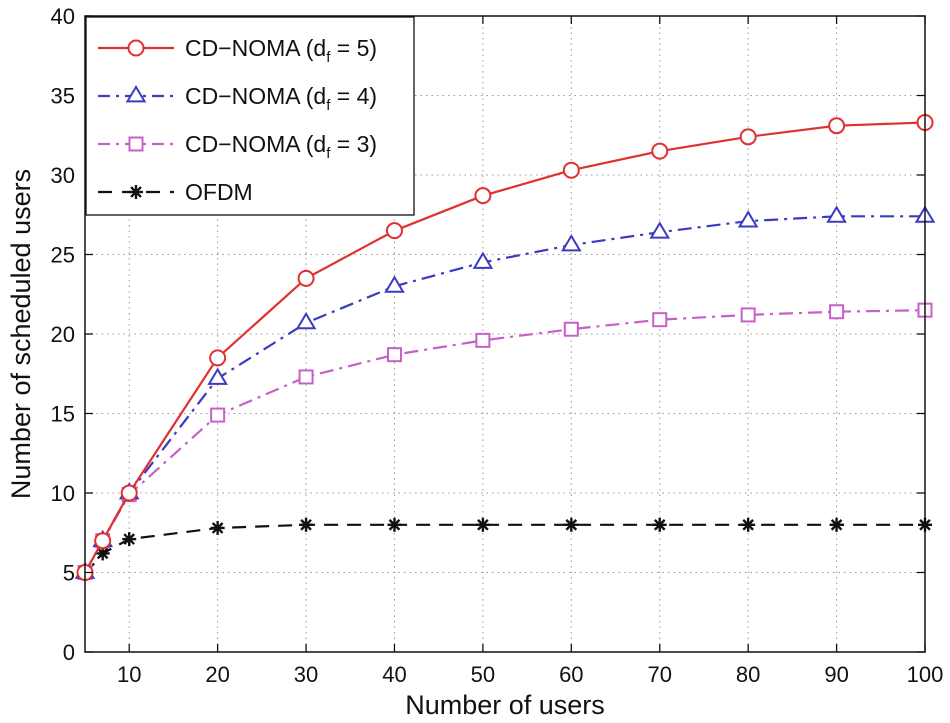  What do you see at coordinates (63, 255) in the screenshot?
I see `y-tick-label: 25` at bounding box center [63, 255].